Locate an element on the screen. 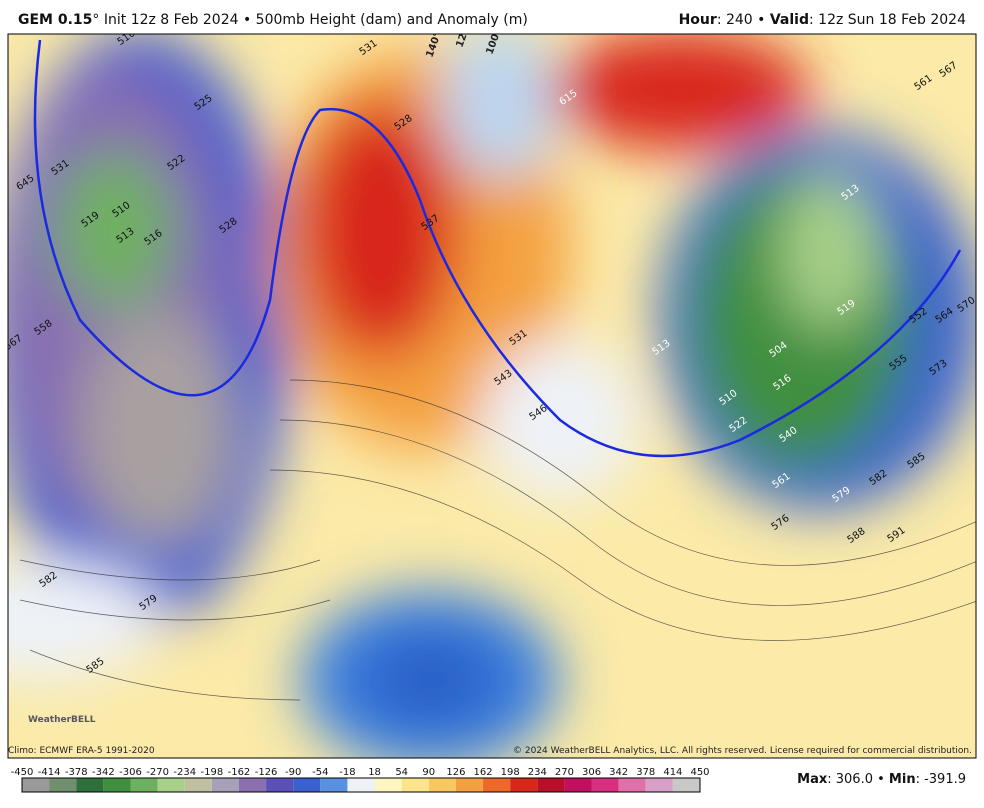 This screenshot has width=984, height=808. colorbar-tick-label: 378 is located at coordinates (645, 772).